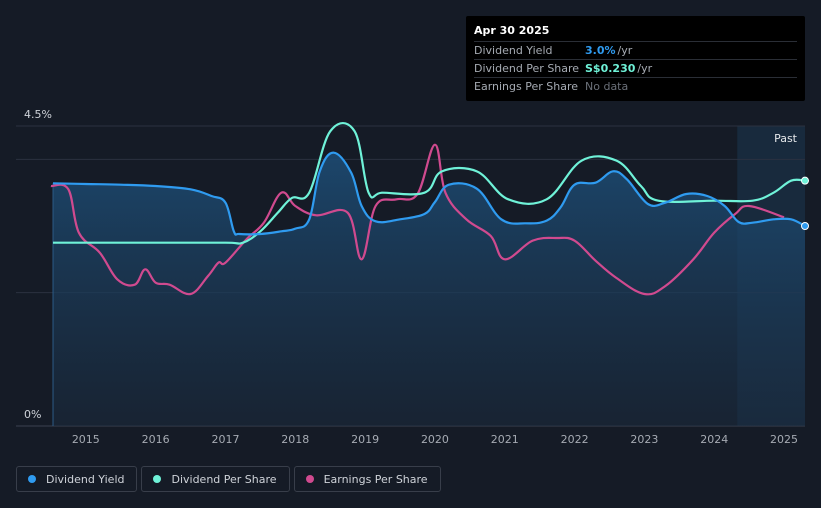 The height and width of the screenshot is (508, 821). What do you see at coordinates (600, 50) in the screenshot?
I see `tooltip-value: 3.0%` at bounding box center [600, 50].